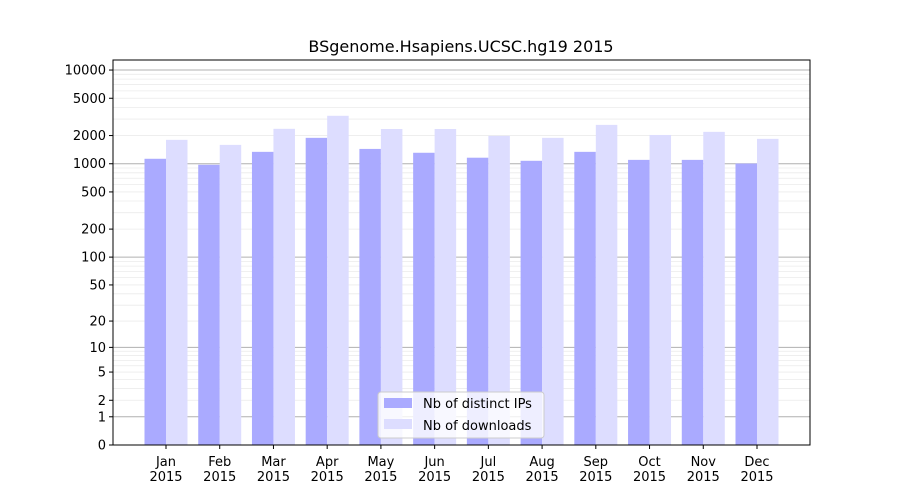  I want to click on x-tick-label: Feb, so click(219, 462).